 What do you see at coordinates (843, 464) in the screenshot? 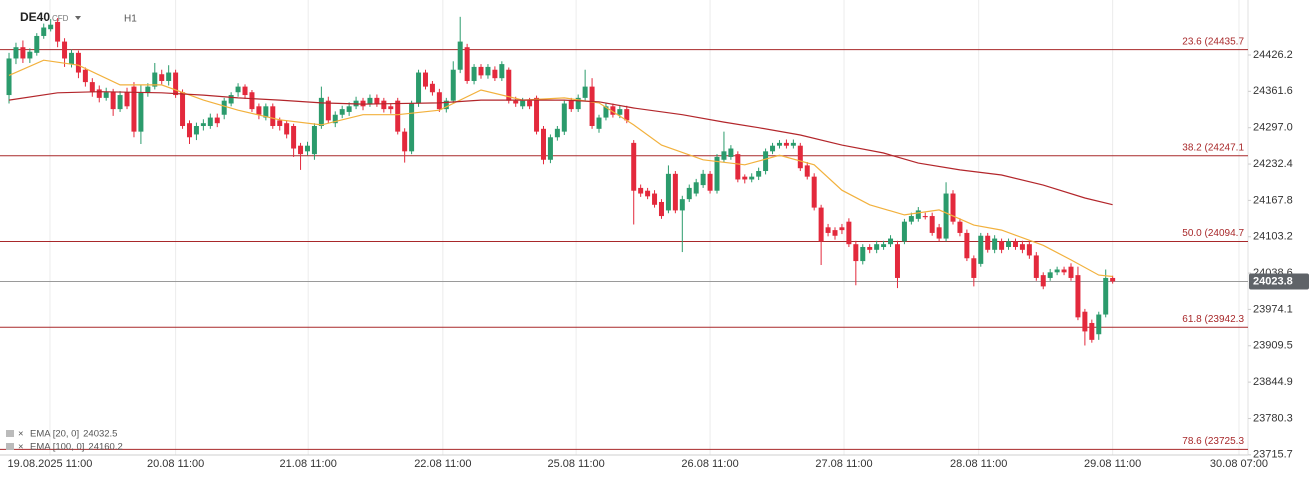
I see `x-tick-label: 27.08 11:00` at bounding box center [843, 464].